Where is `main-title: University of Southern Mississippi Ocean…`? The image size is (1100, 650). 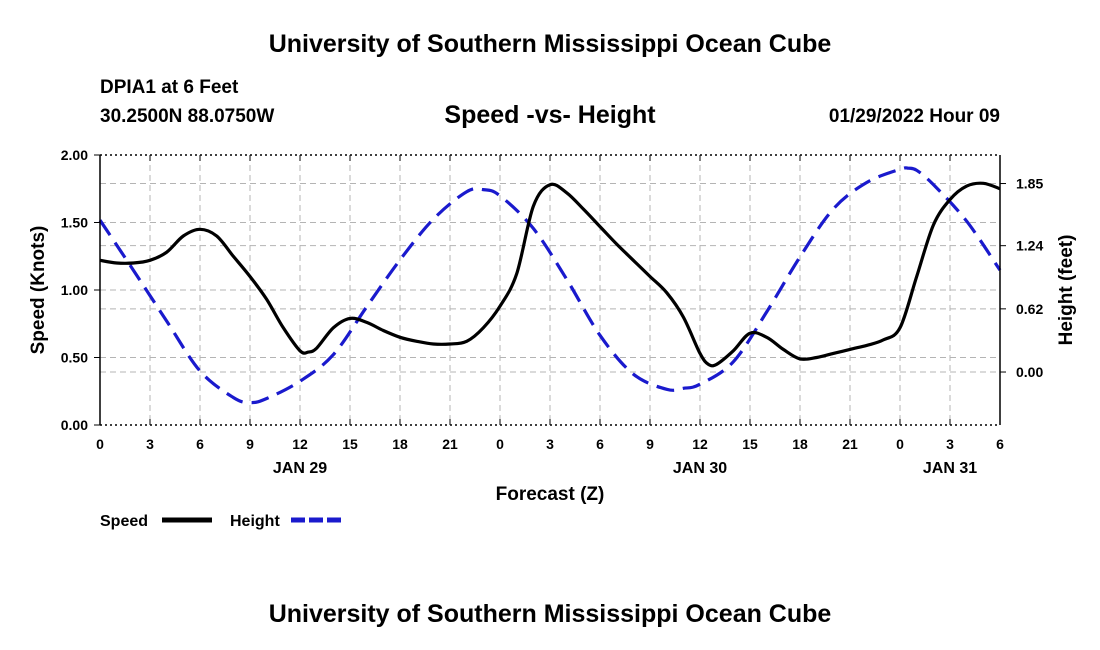 main-title: University of Southern Mississippi Ocean… is located at coordinates (550, 44).